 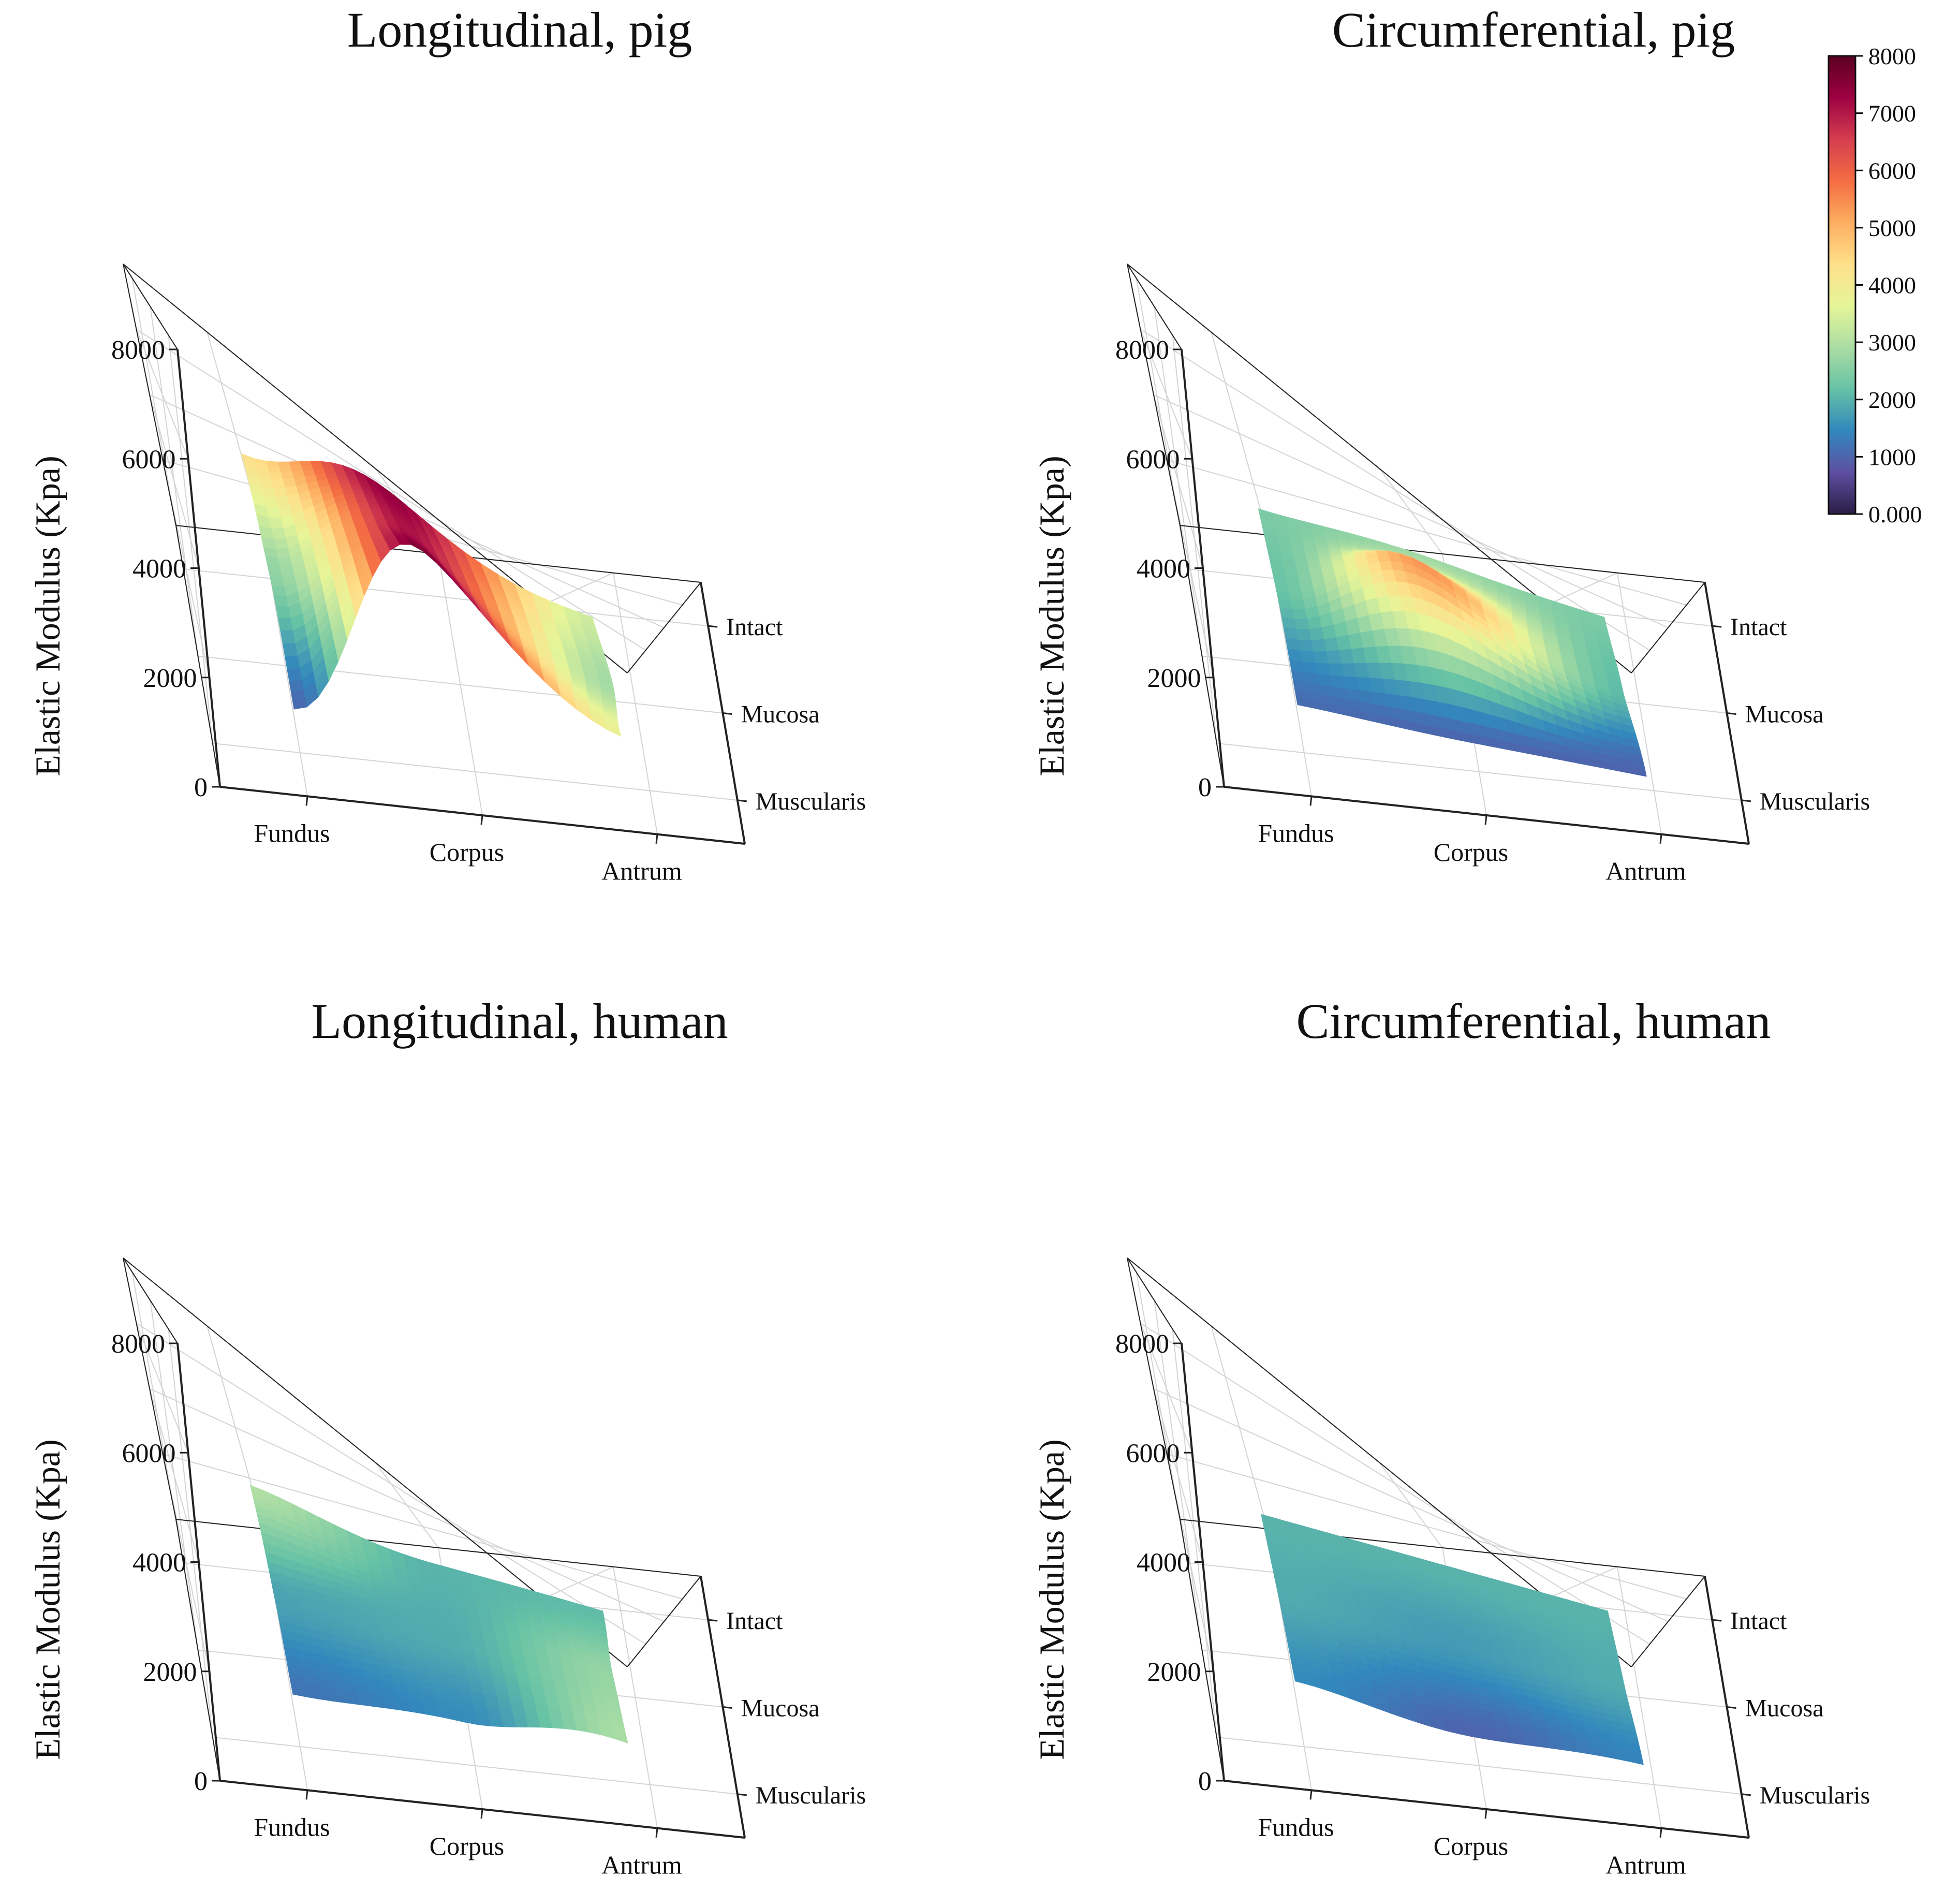 I want to click on y-tick-label: Muscularis, so click(x=811, y=801).